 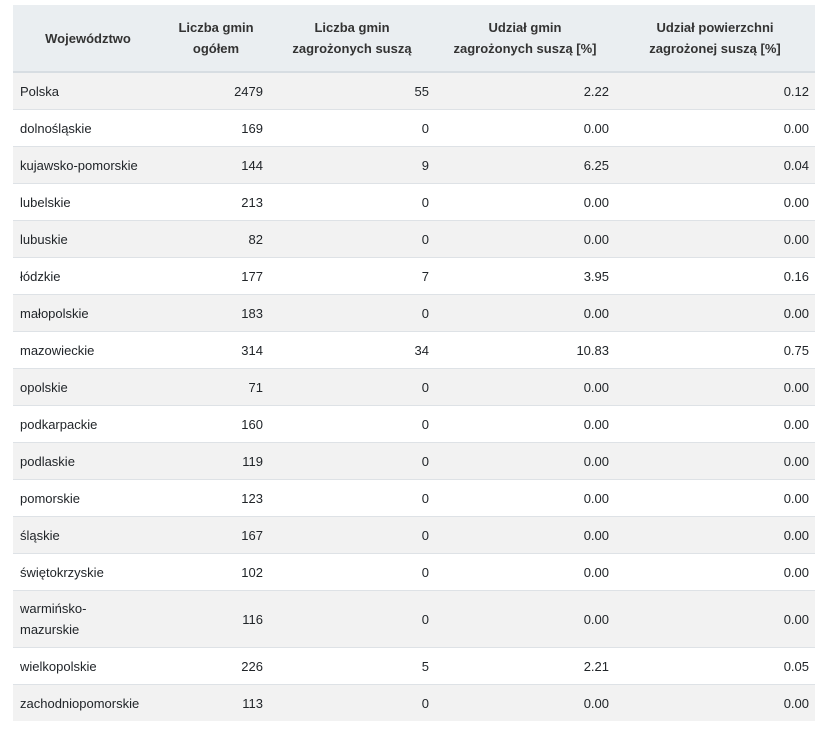 What do you see at coordinates (414, 276) in the screenshot?
I see `table-row: łódzkie 177 7 3.95 0.16` at bounding box center [414, 276].